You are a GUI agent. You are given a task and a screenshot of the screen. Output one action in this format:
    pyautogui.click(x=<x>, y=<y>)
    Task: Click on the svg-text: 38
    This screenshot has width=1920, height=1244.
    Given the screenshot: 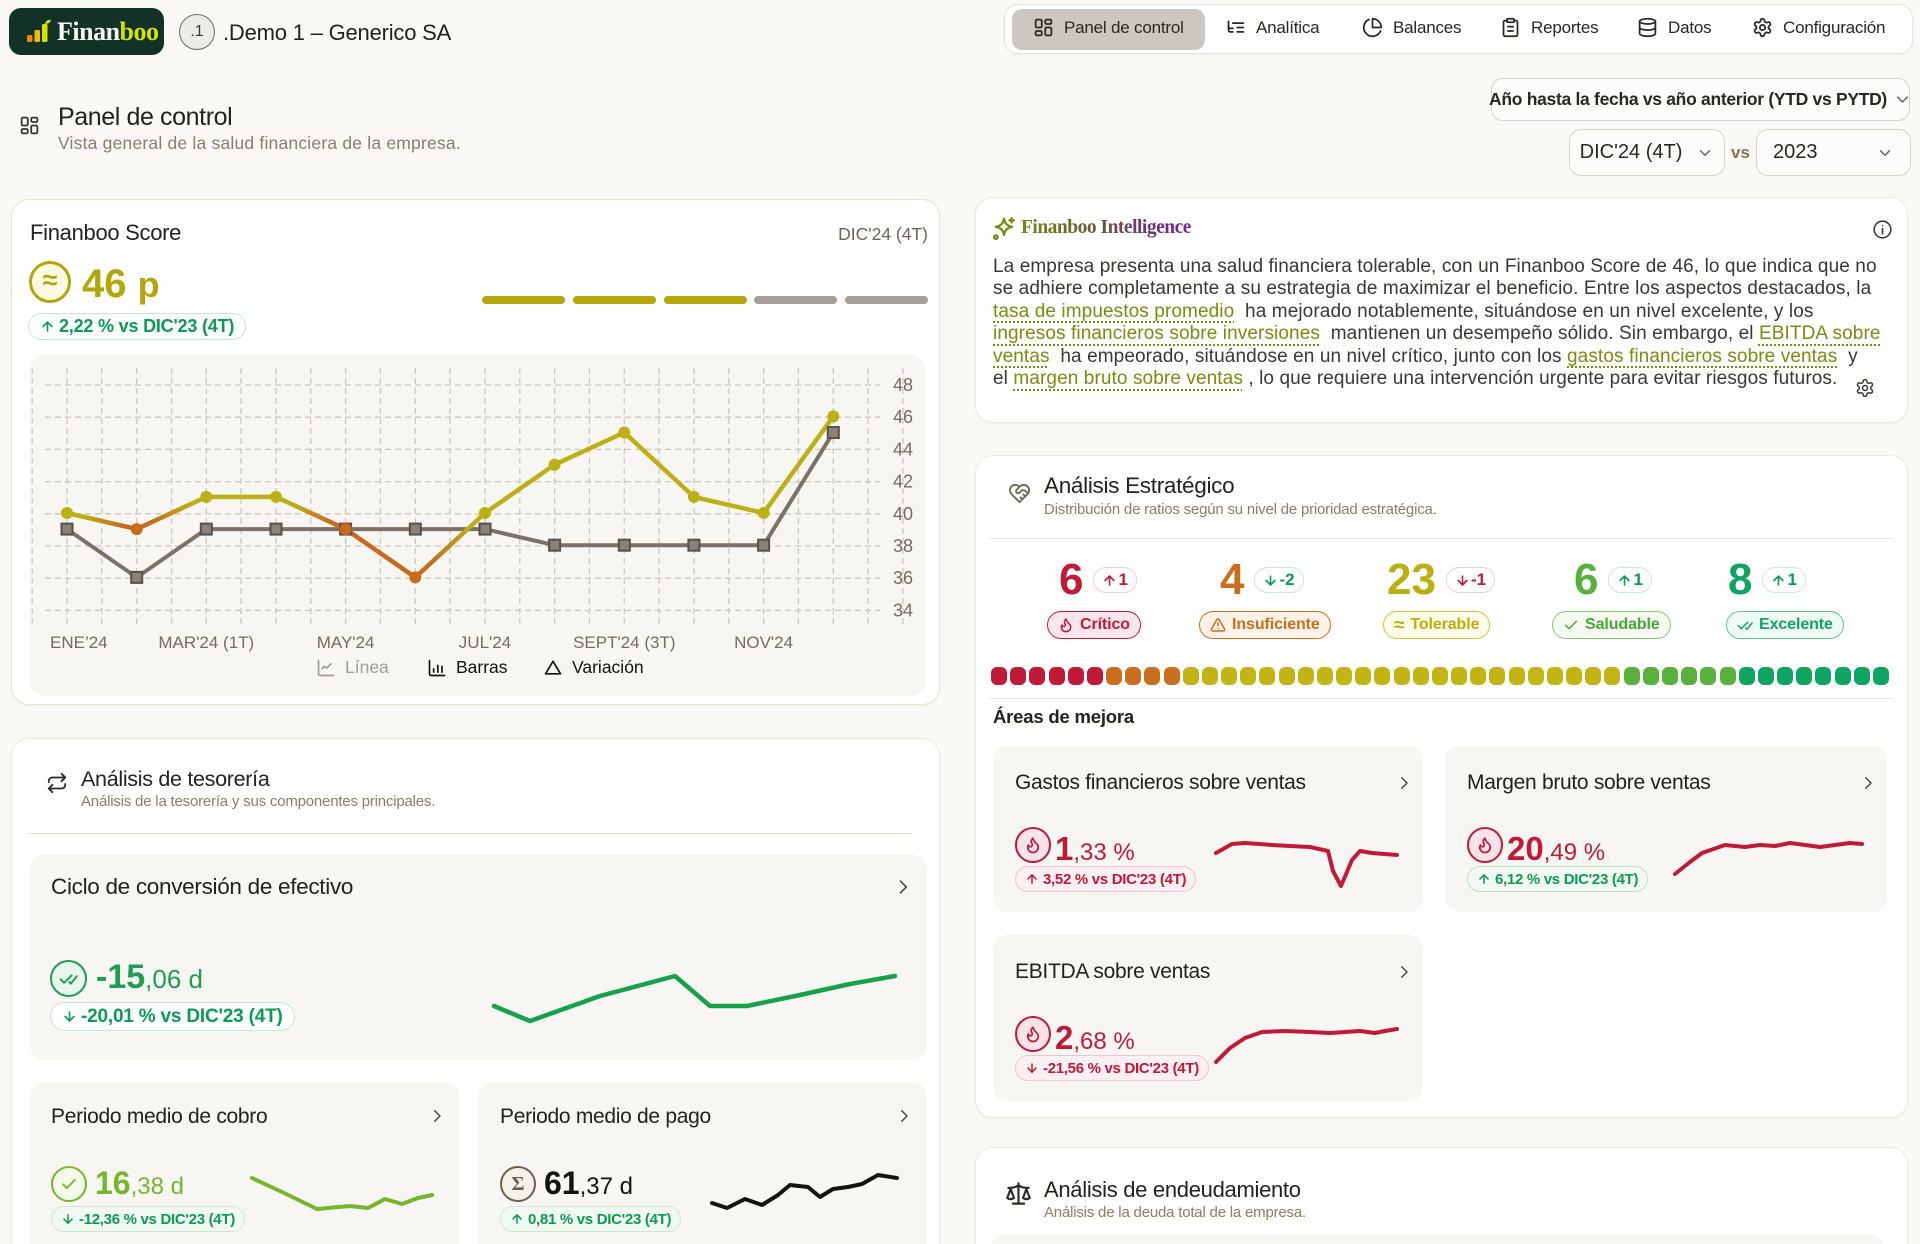 What is the action you would take?
    pyautogui.click(x=903, y=546)
    